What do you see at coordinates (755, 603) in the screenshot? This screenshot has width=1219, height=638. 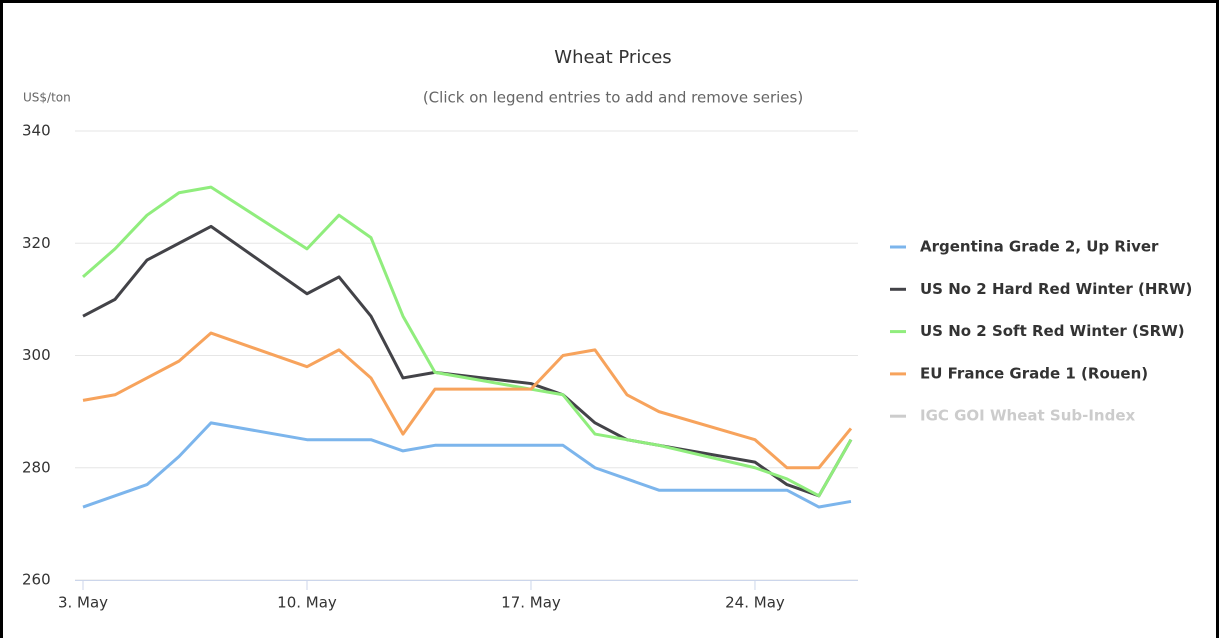 I see `x-tick-label: 24. May` at bounding box center [755, 603].